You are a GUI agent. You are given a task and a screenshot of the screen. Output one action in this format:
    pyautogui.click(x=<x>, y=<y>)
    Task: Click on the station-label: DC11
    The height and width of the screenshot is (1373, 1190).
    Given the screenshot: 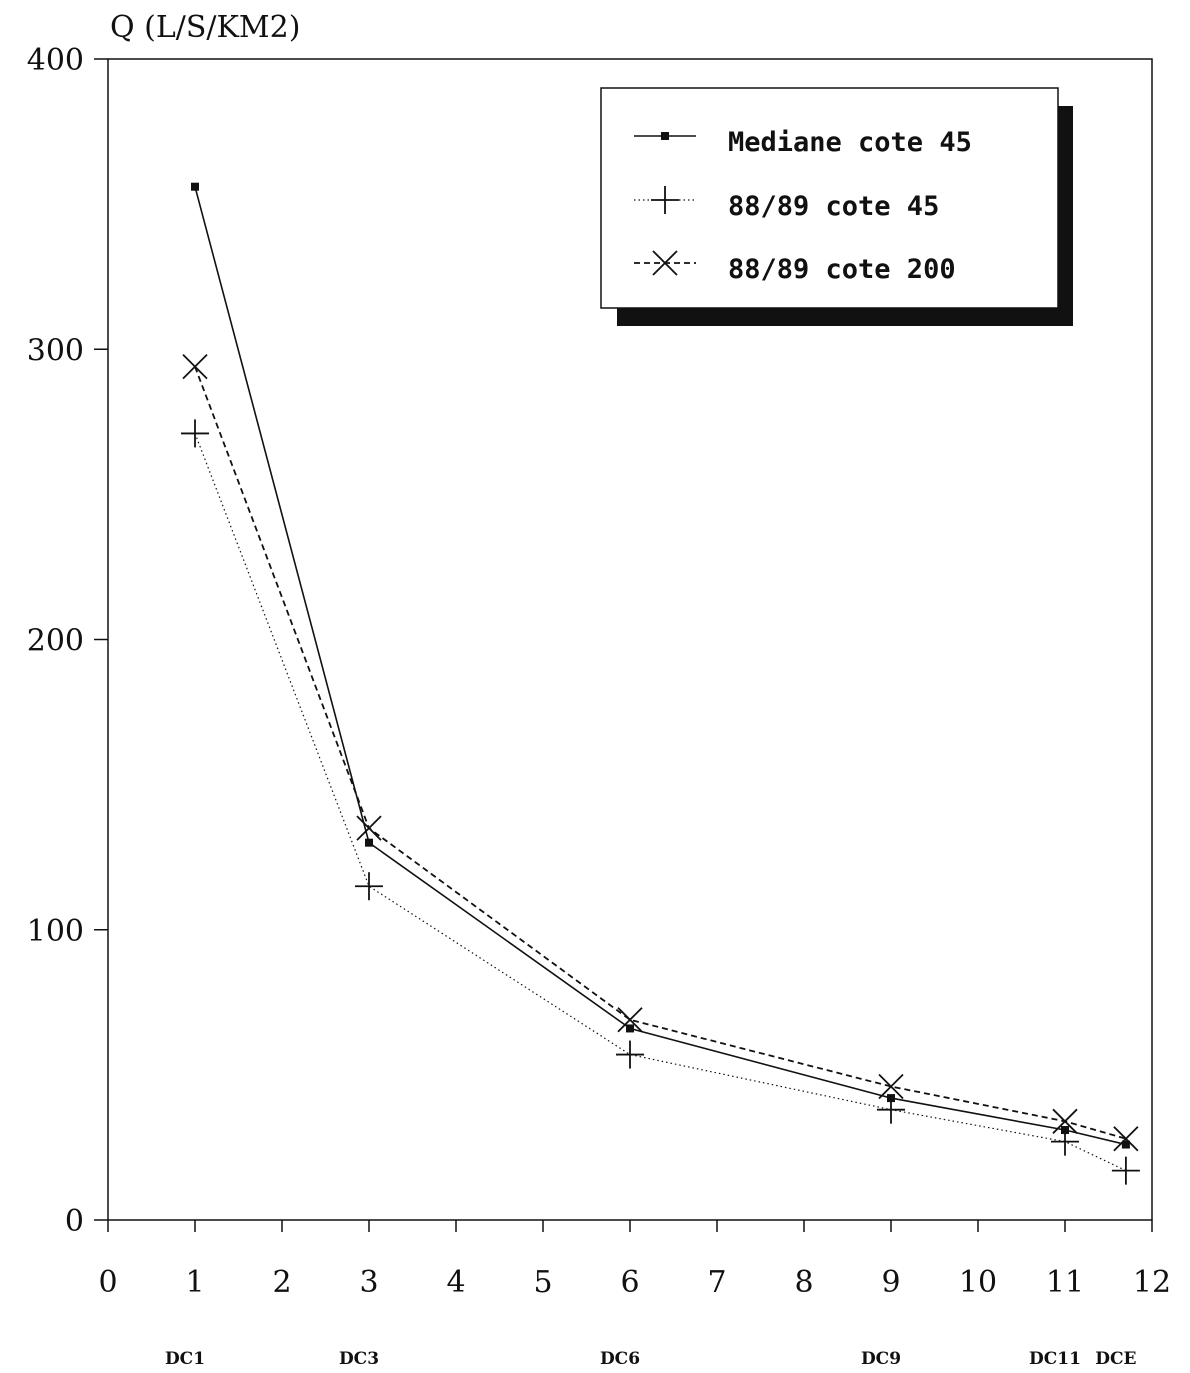 What is the action you would take?
    pyautogui.click(x=1055, y=1359)
    